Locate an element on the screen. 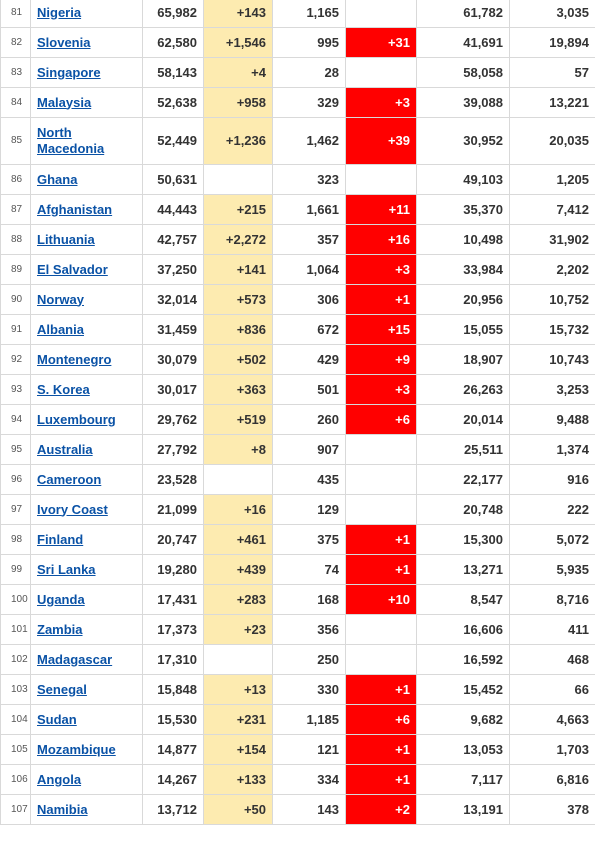 The width and height of the screenshot is (595, 860). new-cases-cell: +519 is located at coordinates (238, 419).